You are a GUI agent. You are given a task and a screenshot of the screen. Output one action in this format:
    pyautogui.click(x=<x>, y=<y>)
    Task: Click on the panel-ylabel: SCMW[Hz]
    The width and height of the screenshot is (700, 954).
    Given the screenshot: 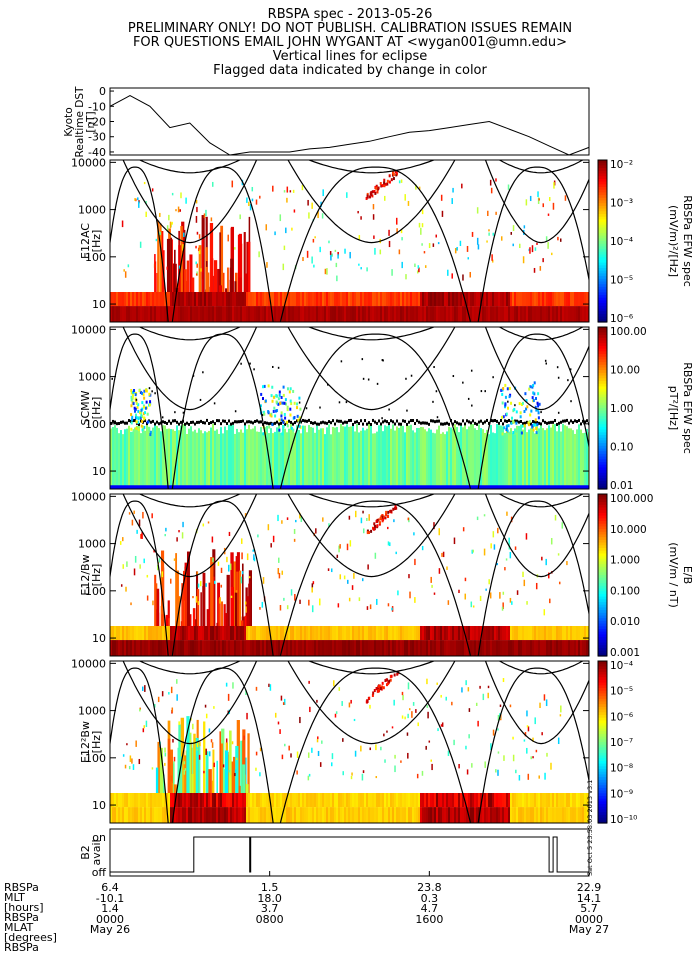 What is the action you would take?
    pyautogui.click(x=91, y=407)
    